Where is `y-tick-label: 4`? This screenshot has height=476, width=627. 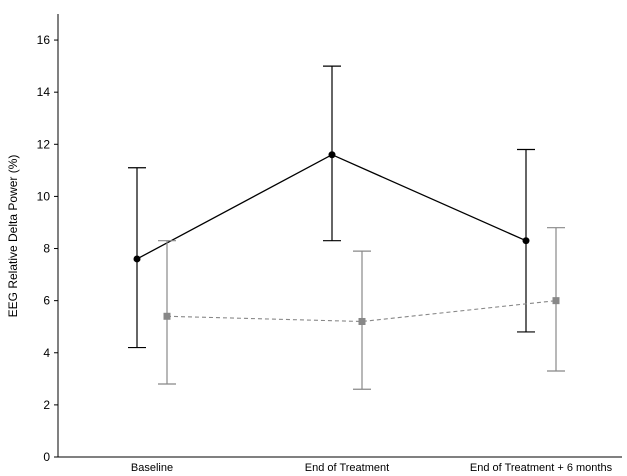 y-tick-label: 4 is located at coordinates (46, 353).